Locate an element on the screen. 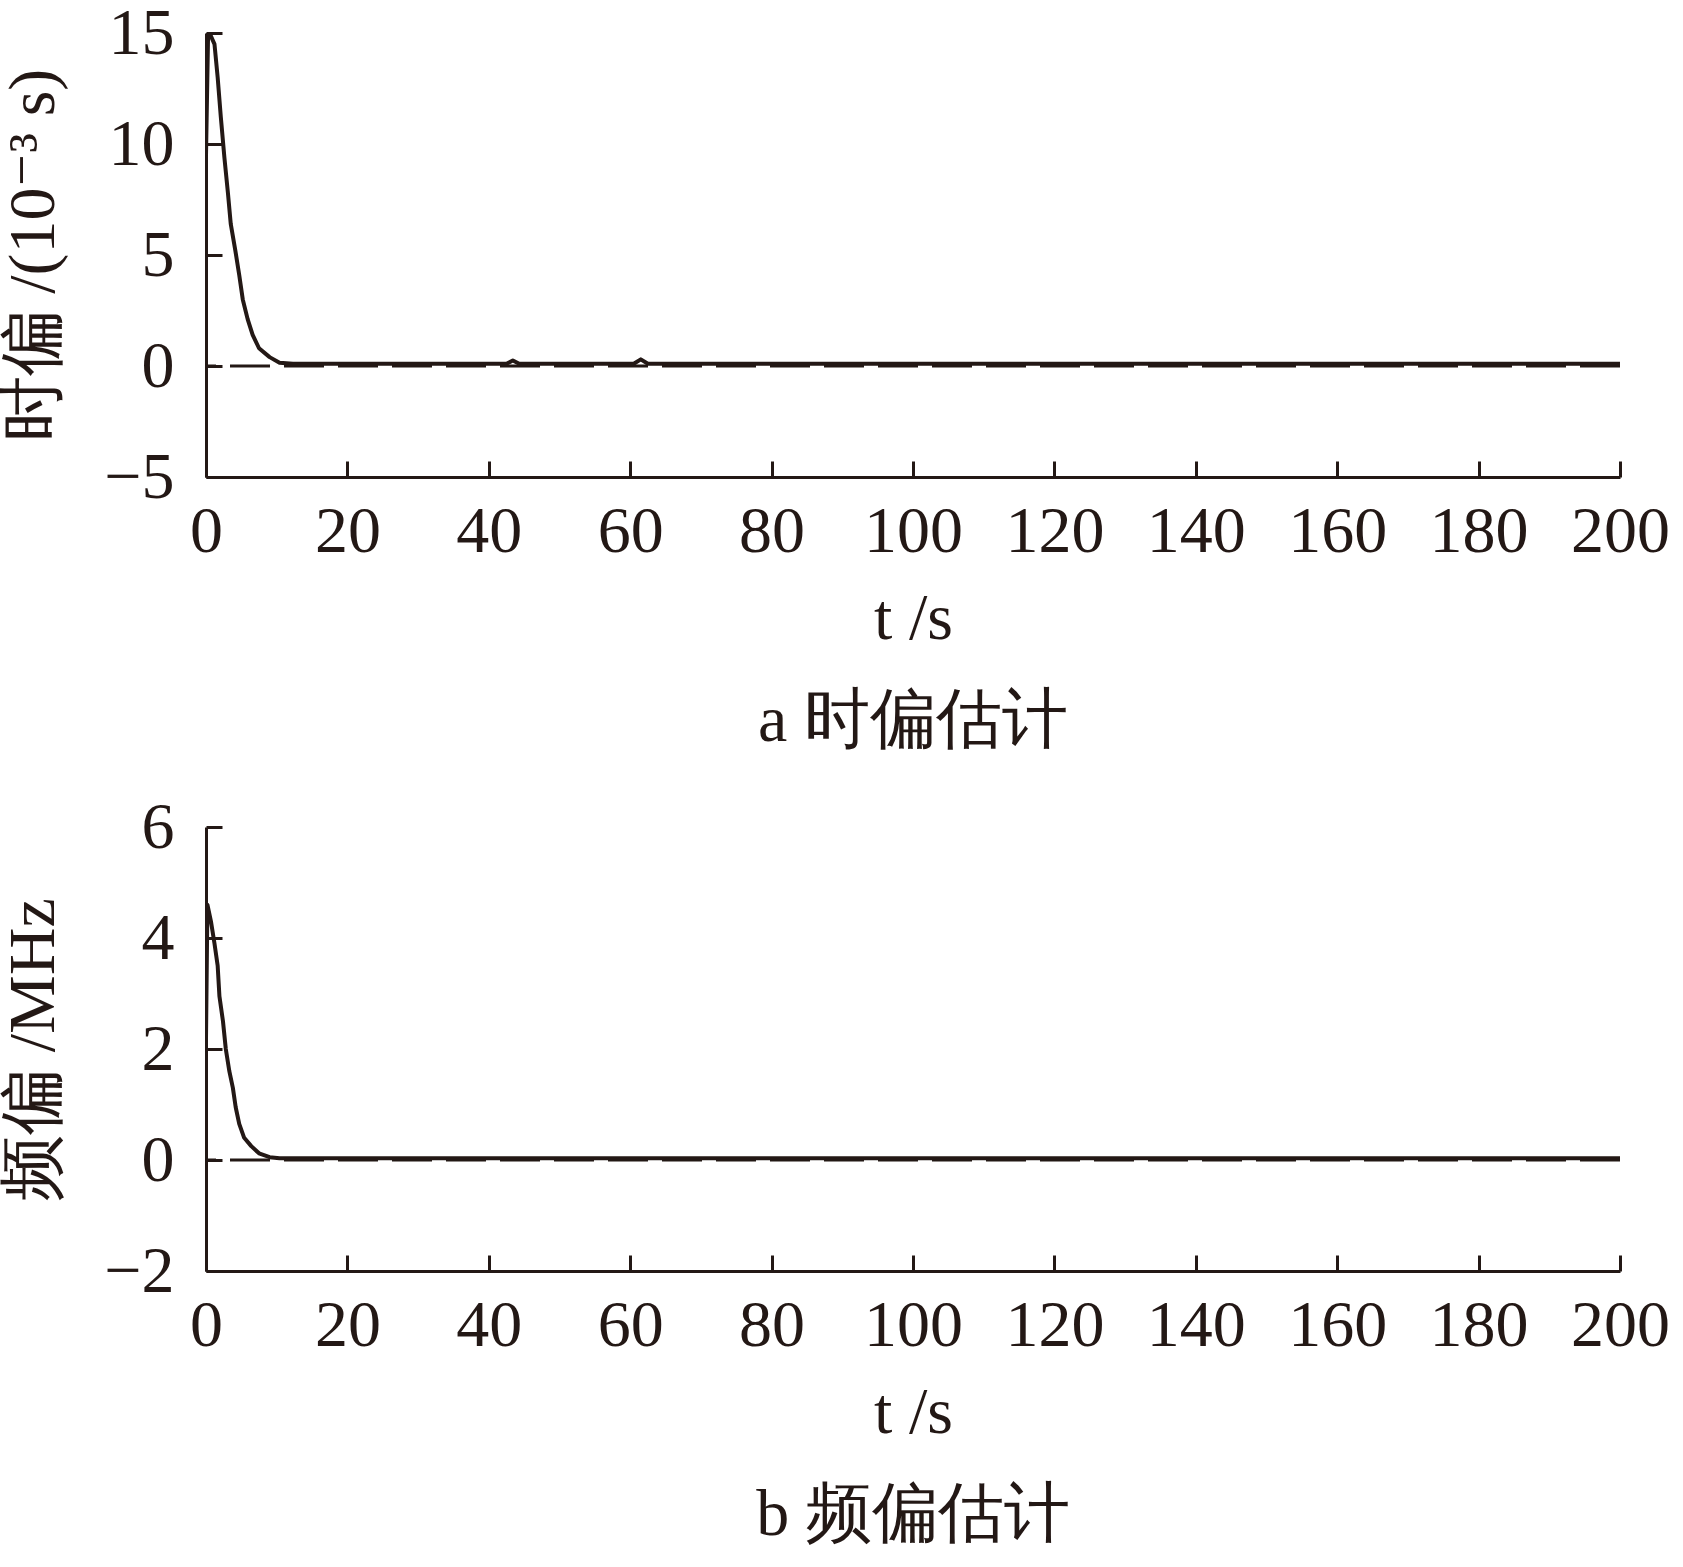 Image resolution: width=1683 pixels, height=1567 pixels. text: b 频偏估计 is located at coordinates (913, 1512).